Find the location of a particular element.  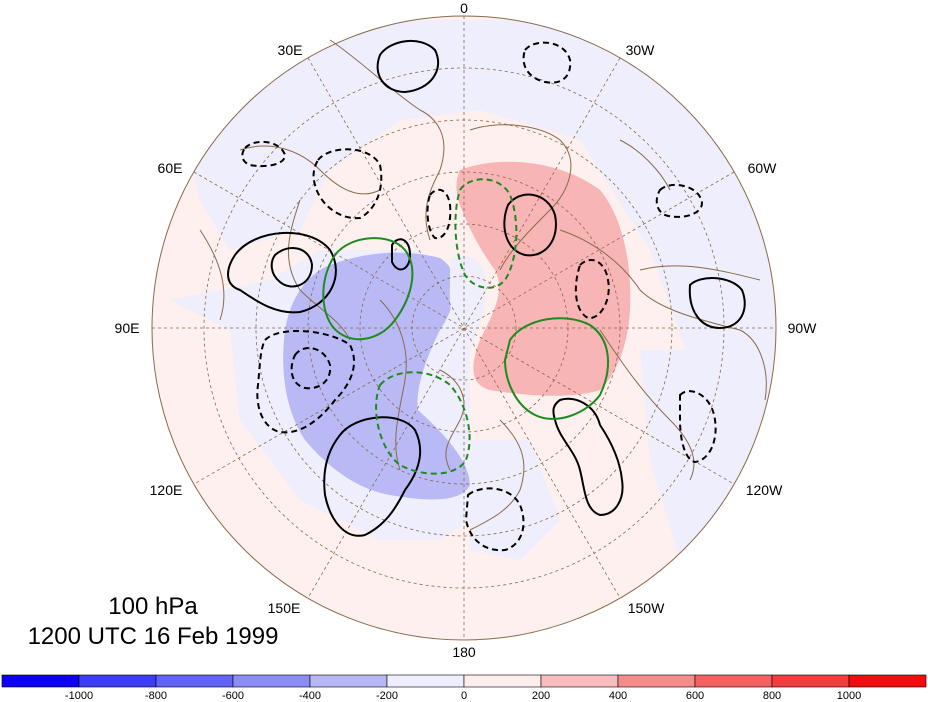

contour-north is located at coordinates (408, 66).